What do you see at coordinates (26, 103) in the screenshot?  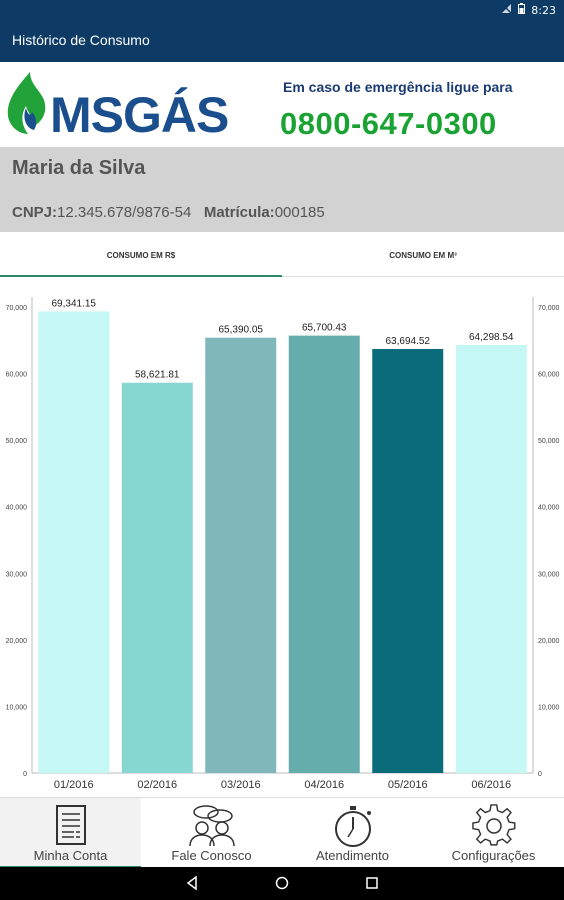 I see `flame-logo-icon` at bounding box center [26, 103].